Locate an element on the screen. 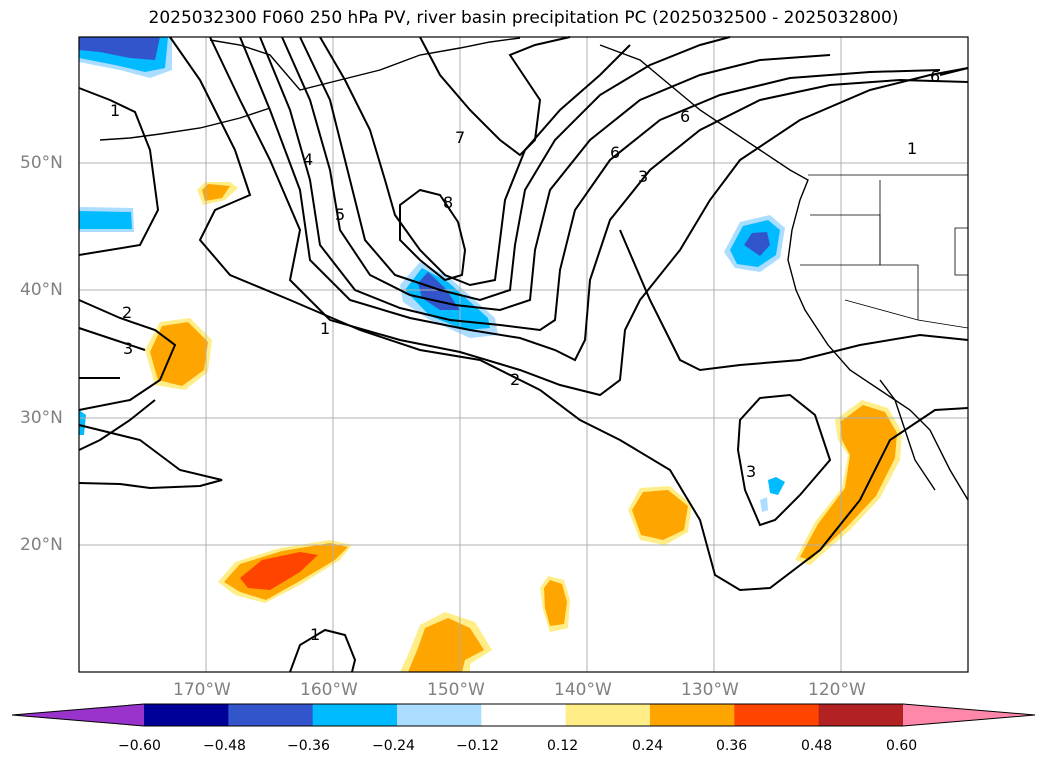 The width and height of the screenshot is (1047, 765). lon-label-140w: 140°W is located at coordinates (583, 690).